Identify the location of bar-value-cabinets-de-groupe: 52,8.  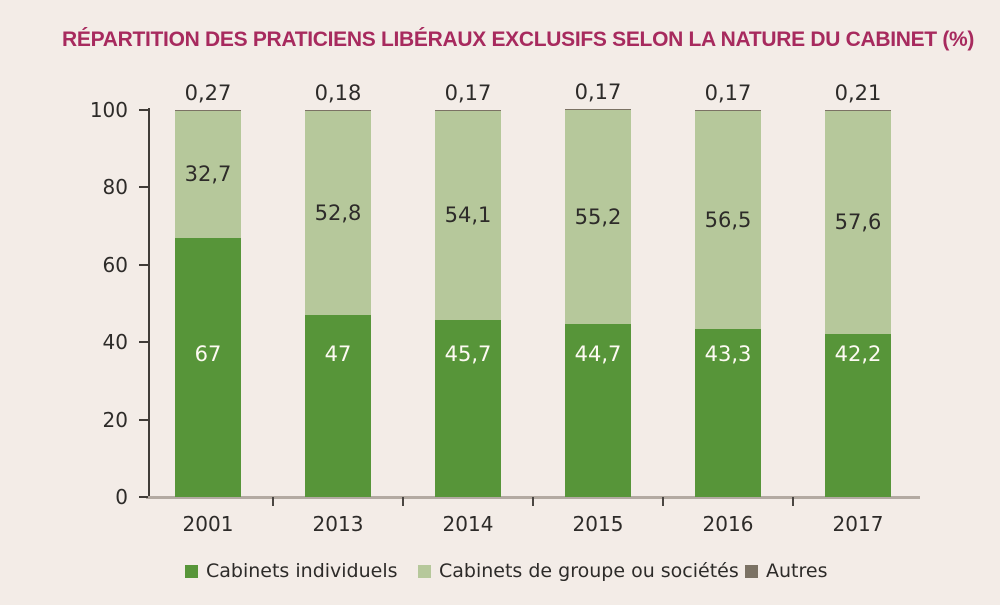
(338, 212).